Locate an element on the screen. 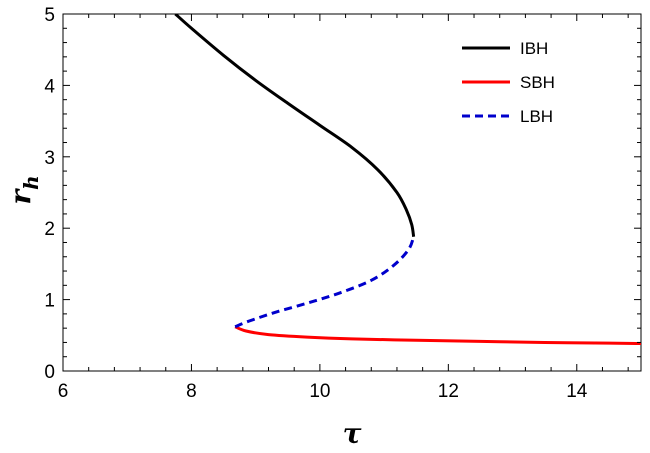 Image resolution: width=650 pixels, height=453 pixels. y-tick-label: 3 is located at coordinates (49, 158).